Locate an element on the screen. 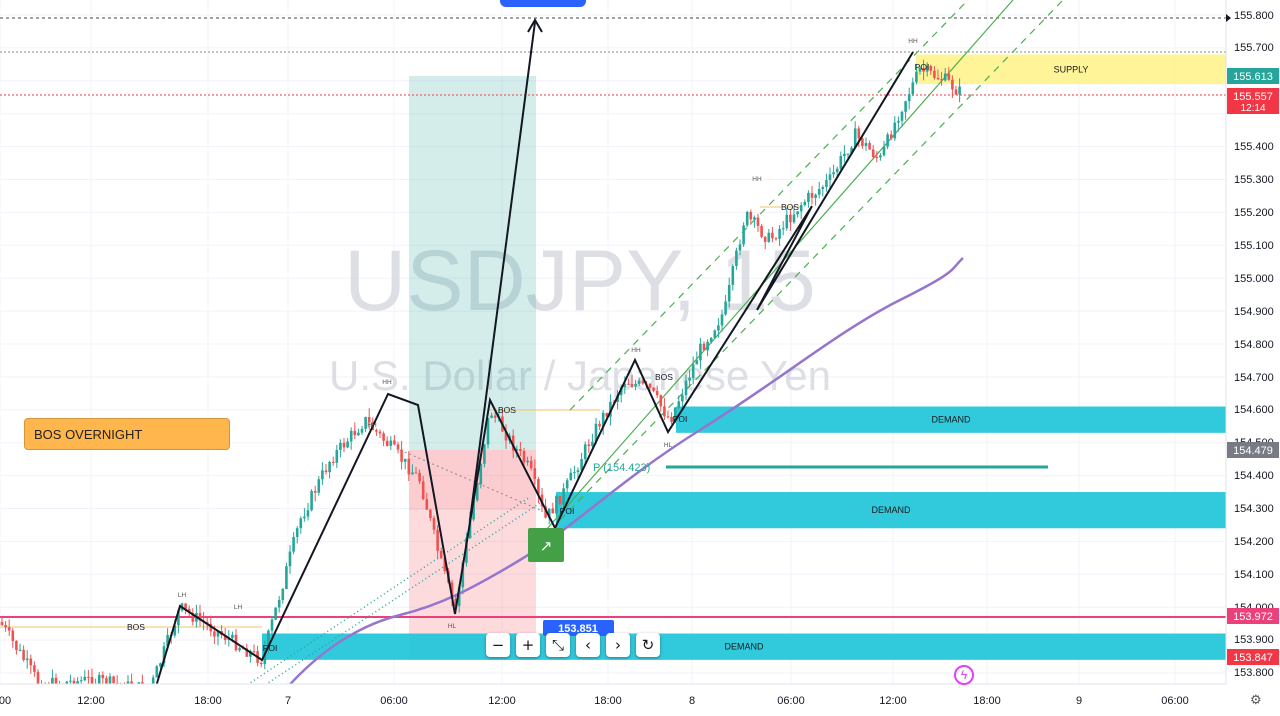 Image resolution: width=1280 pixels, height=716 pixels. zone-label: SUPPLY is located at coordinates (1071, 69).